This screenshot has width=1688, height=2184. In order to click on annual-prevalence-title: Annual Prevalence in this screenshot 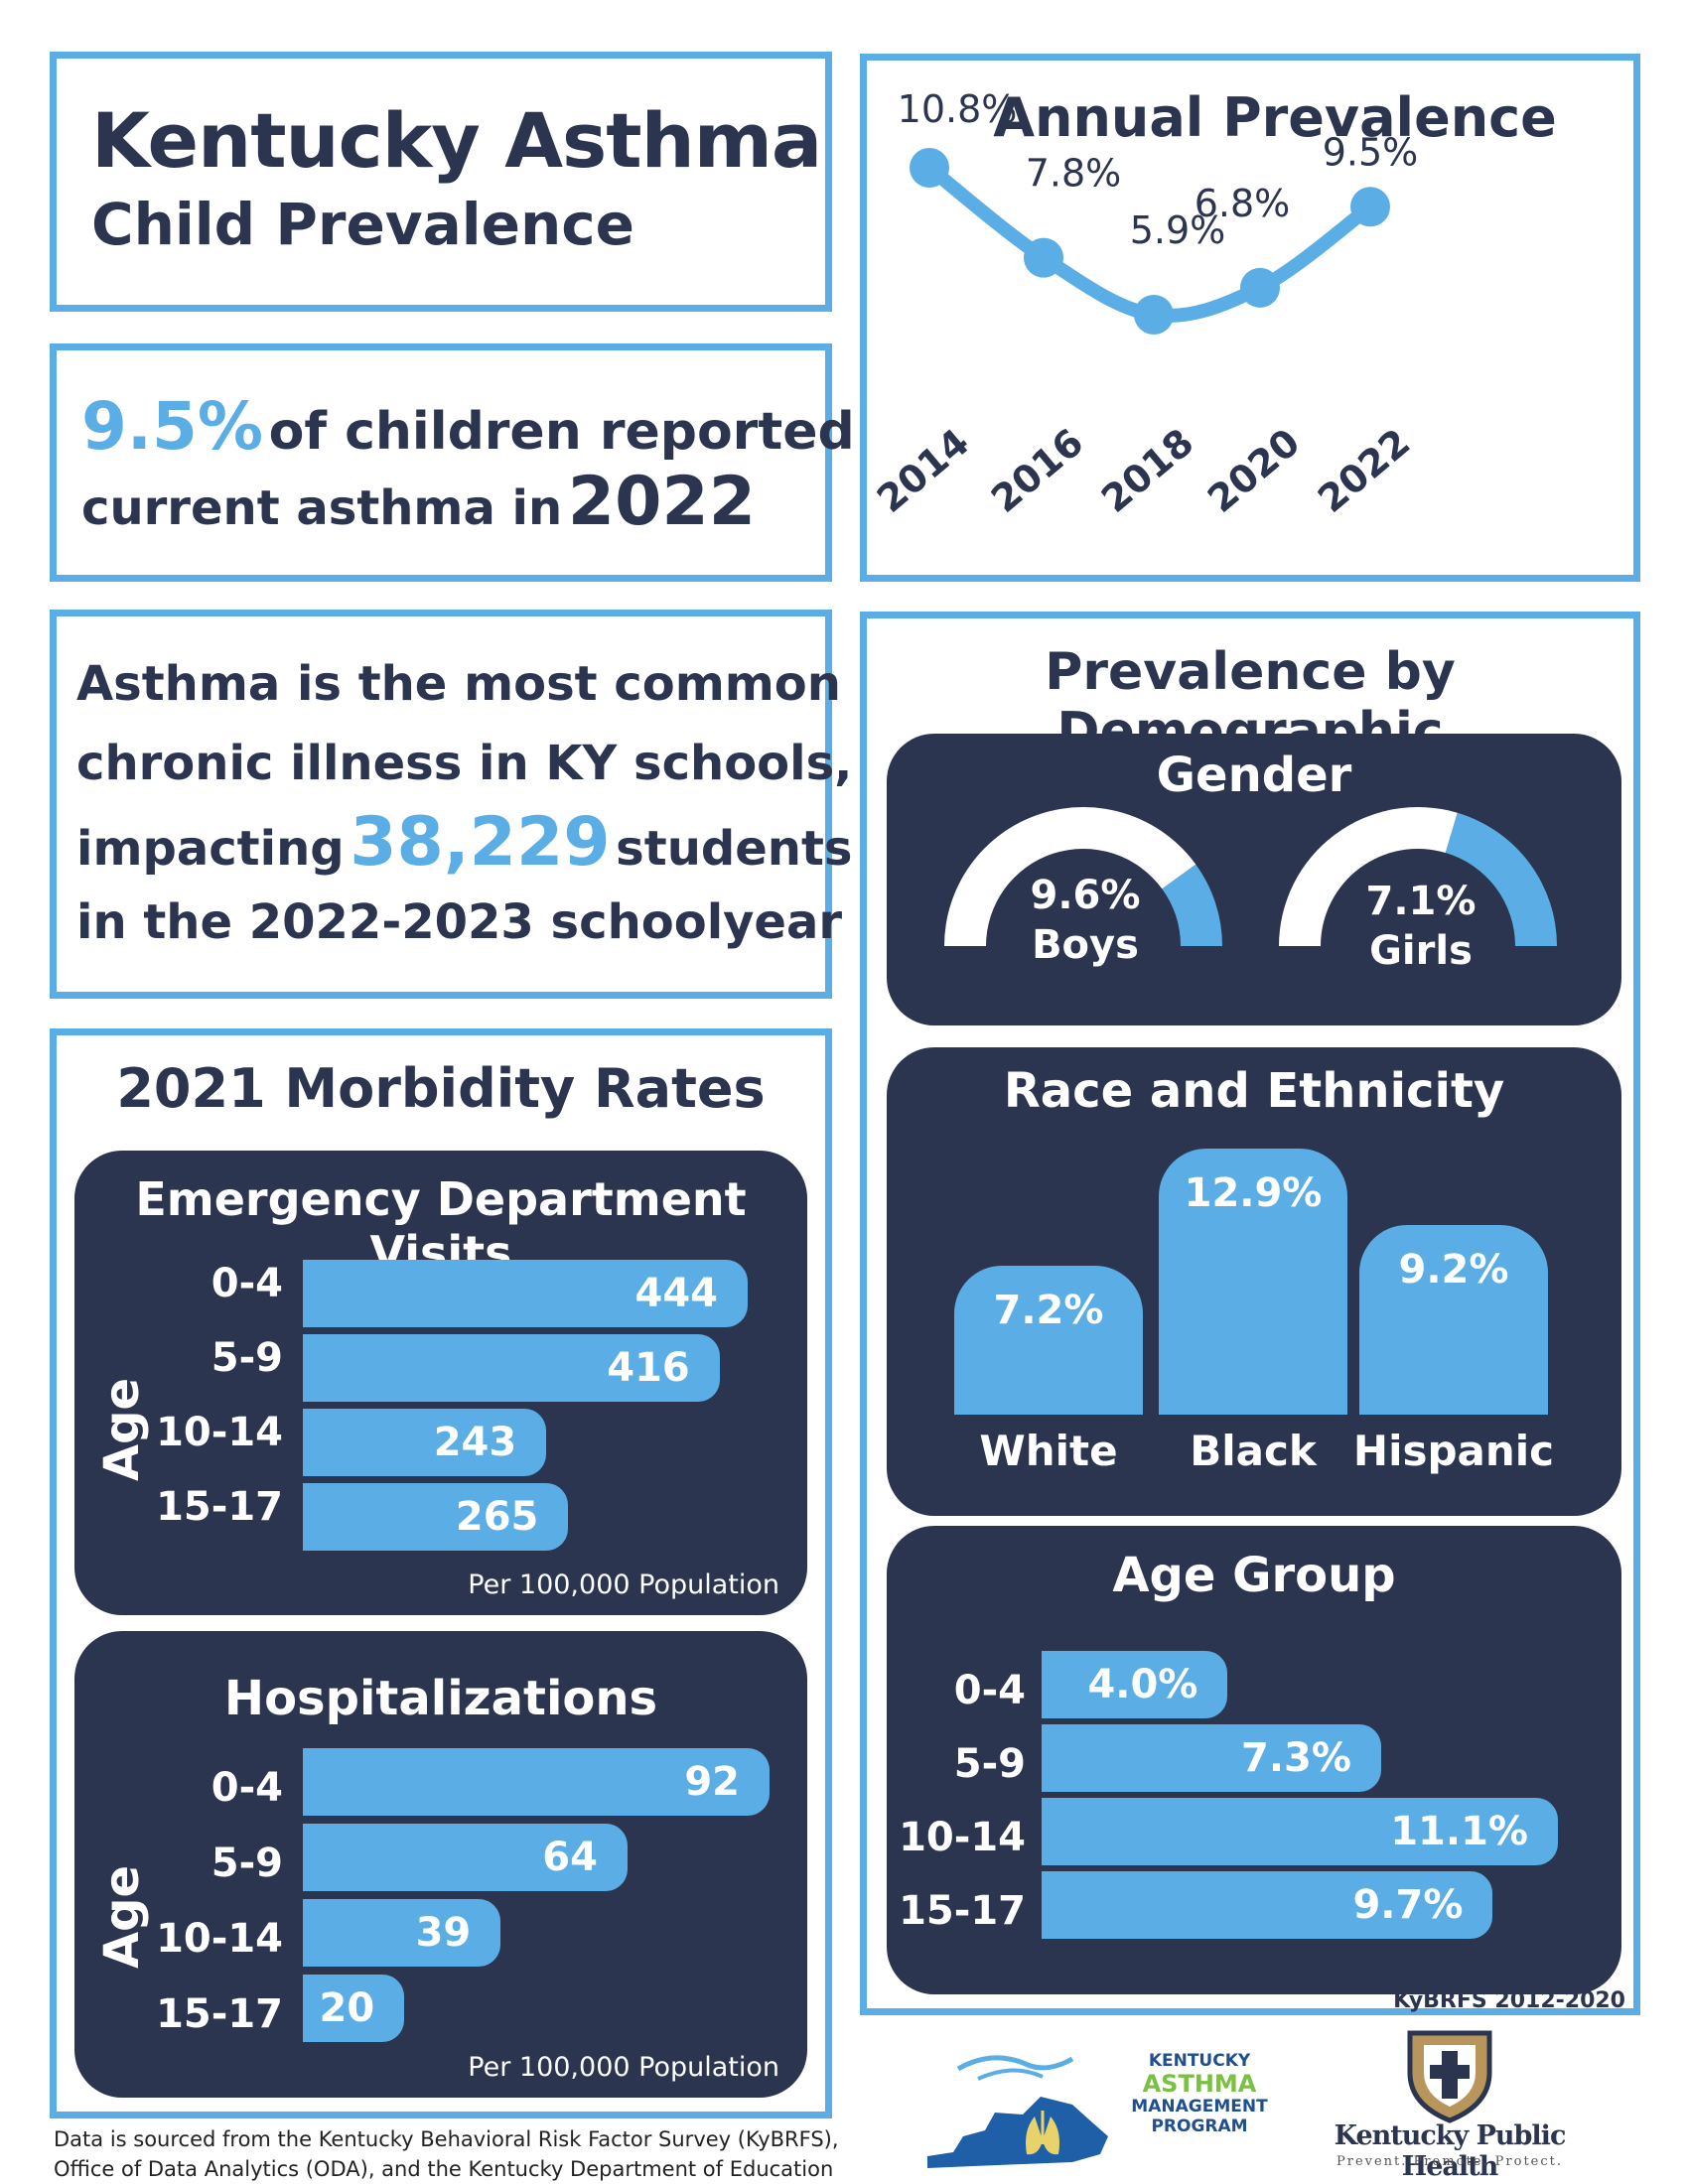, I will do `click(1275, 117)`.